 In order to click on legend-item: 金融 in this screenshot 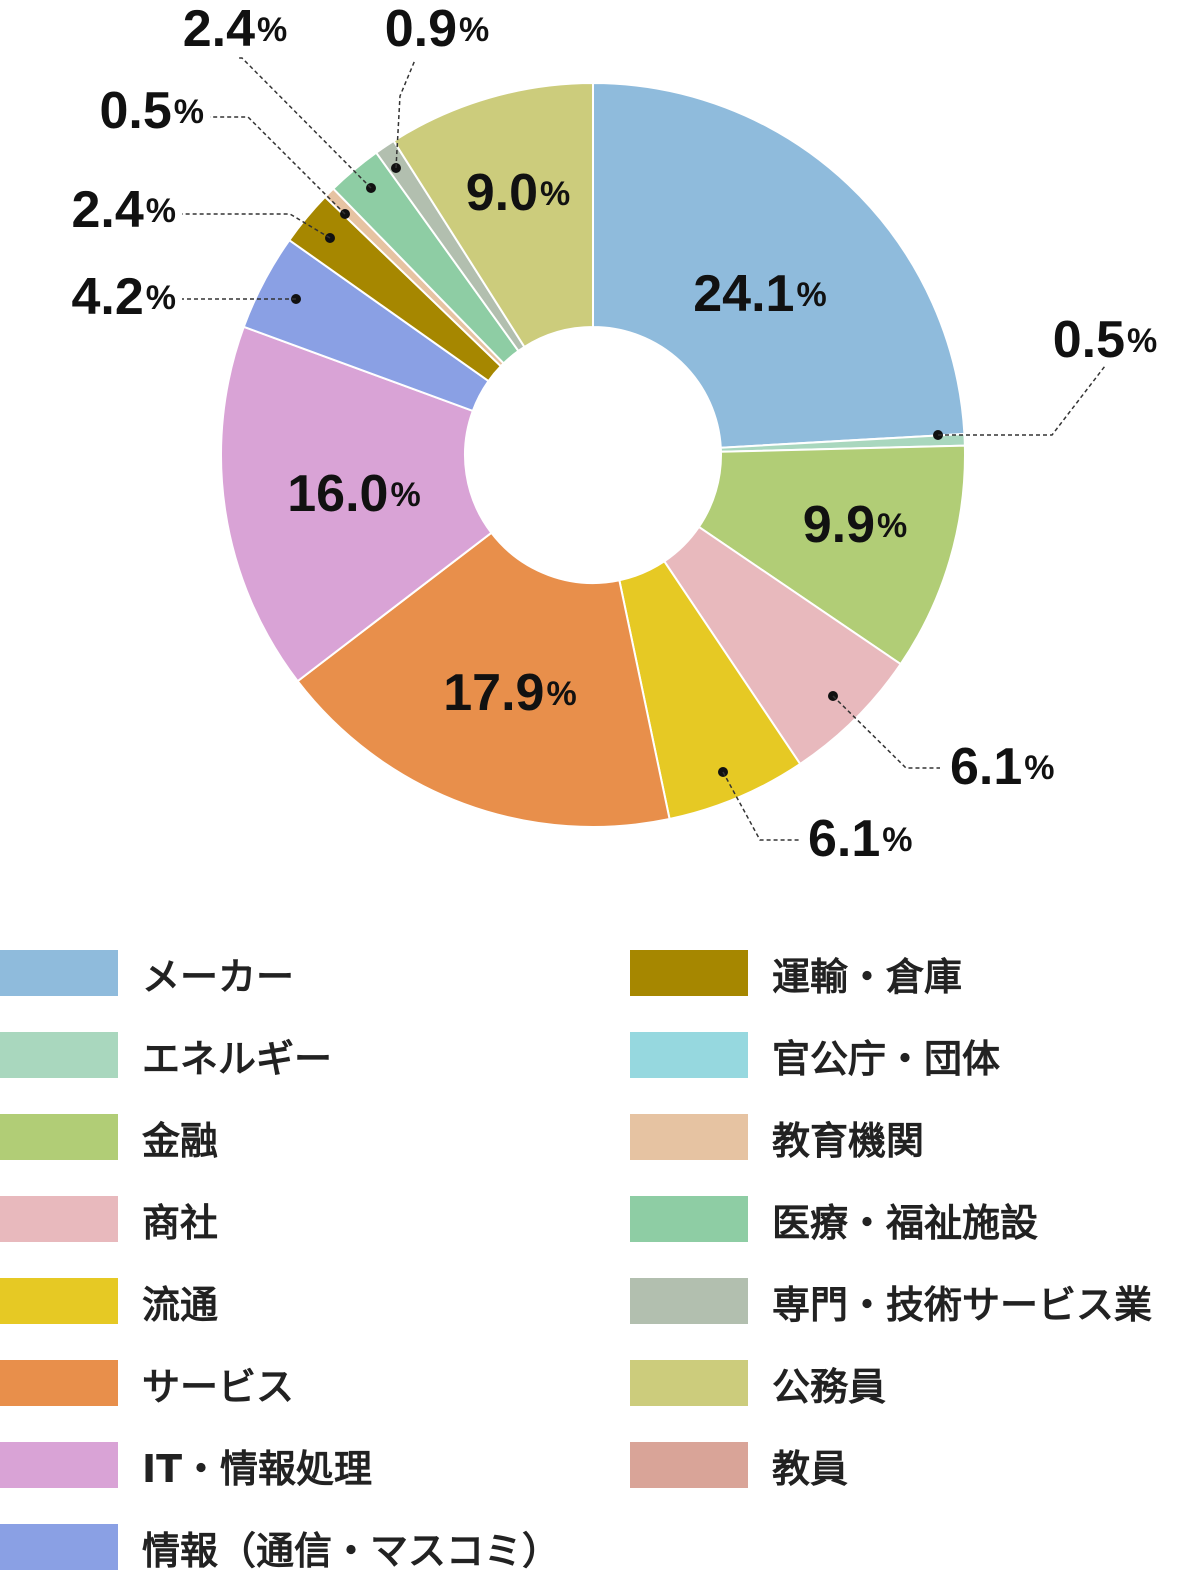, I will do `click(109, 1138)`.